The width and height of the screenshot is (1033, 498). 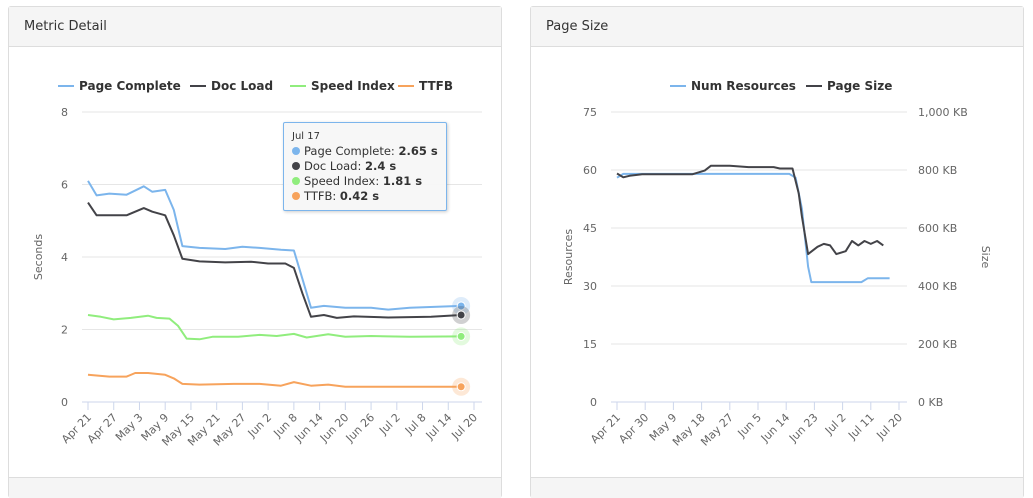 What do you see at coordinates (360, 428) in the screenshot?
I see `x-tick-label: Jun 26` at bounding box center [360, 428].